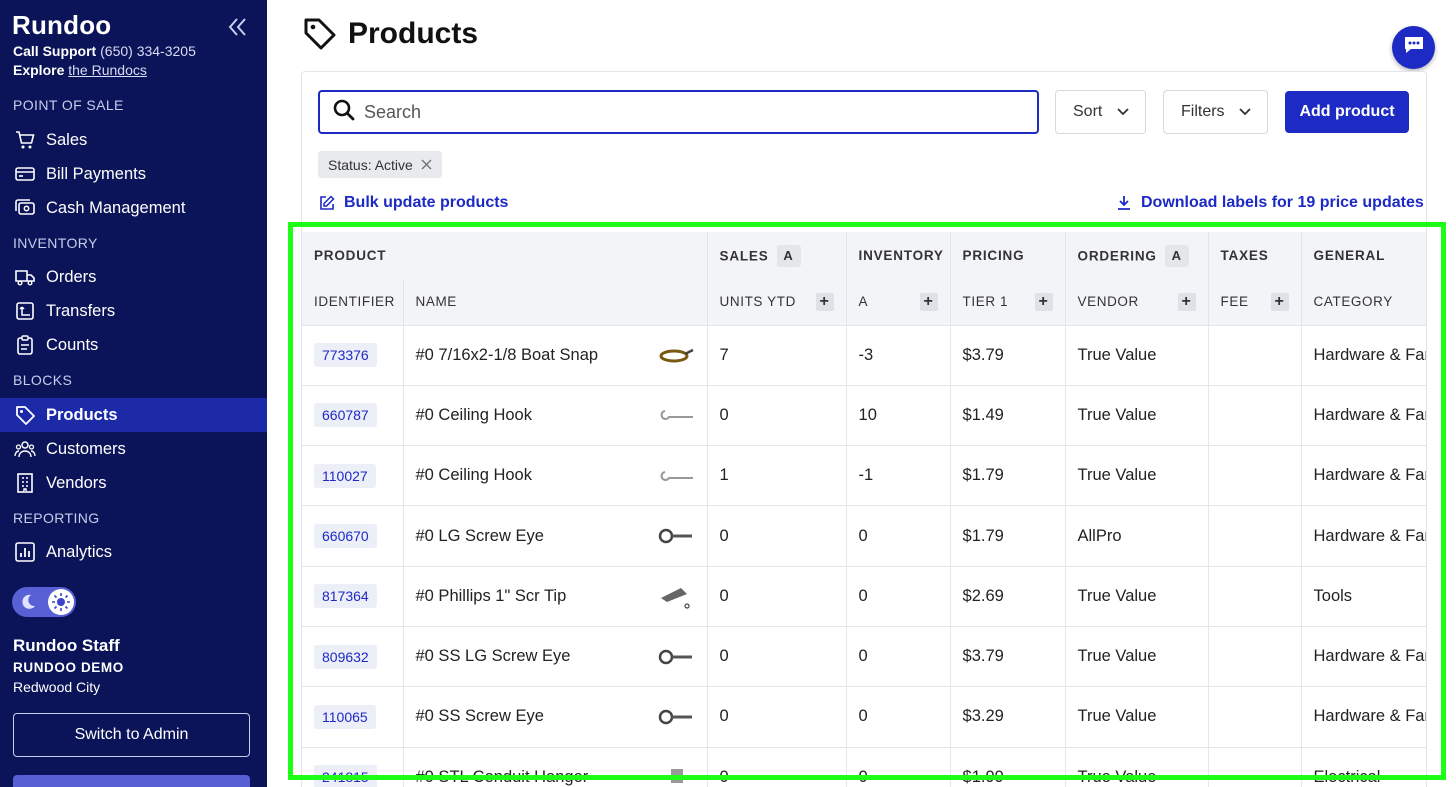 Image resolution: width=1456 pixels, height=787 pixels. I want to click on cell-inventory: 10, so click(898, 415).